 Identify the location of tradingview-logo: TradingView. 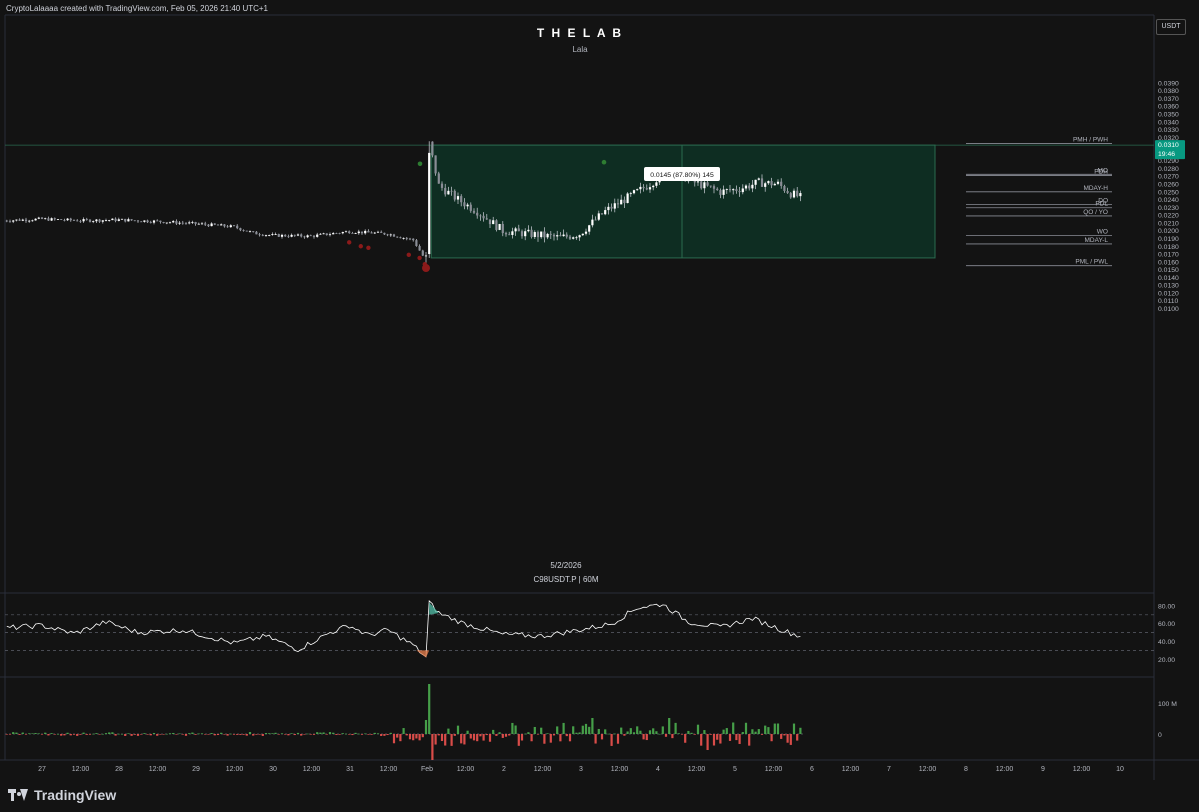
(62, 795).